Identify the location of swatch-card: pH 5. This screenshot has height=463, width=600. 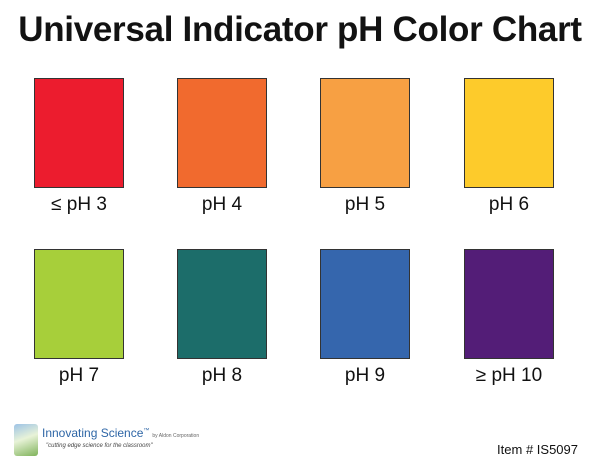
(365, 147).